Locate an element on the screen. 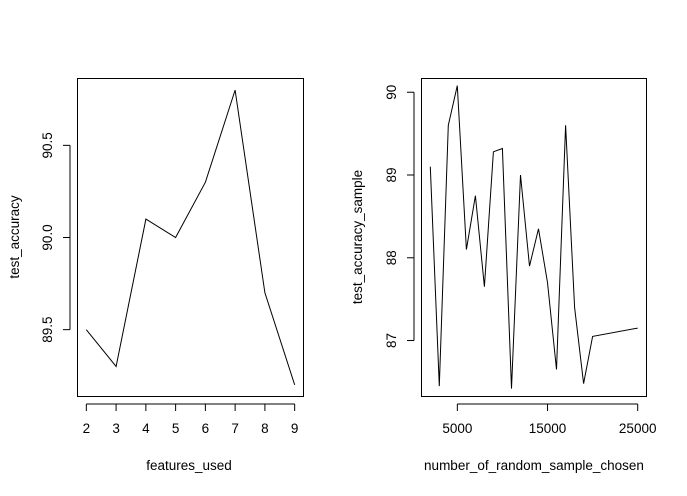  x-tick-label: 4 is located at coordinates (146, 428).